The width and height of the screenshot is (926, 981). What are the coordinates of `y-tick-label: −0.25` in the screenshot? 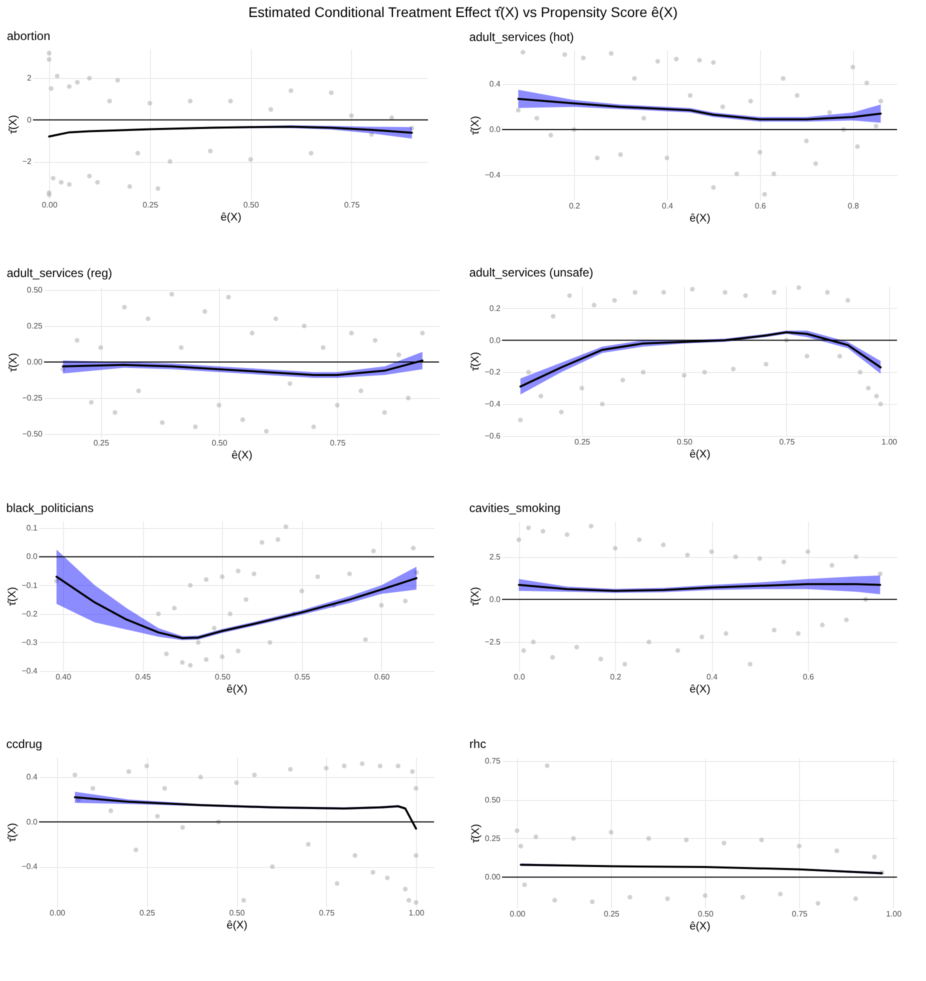 It's located at (33, 398).